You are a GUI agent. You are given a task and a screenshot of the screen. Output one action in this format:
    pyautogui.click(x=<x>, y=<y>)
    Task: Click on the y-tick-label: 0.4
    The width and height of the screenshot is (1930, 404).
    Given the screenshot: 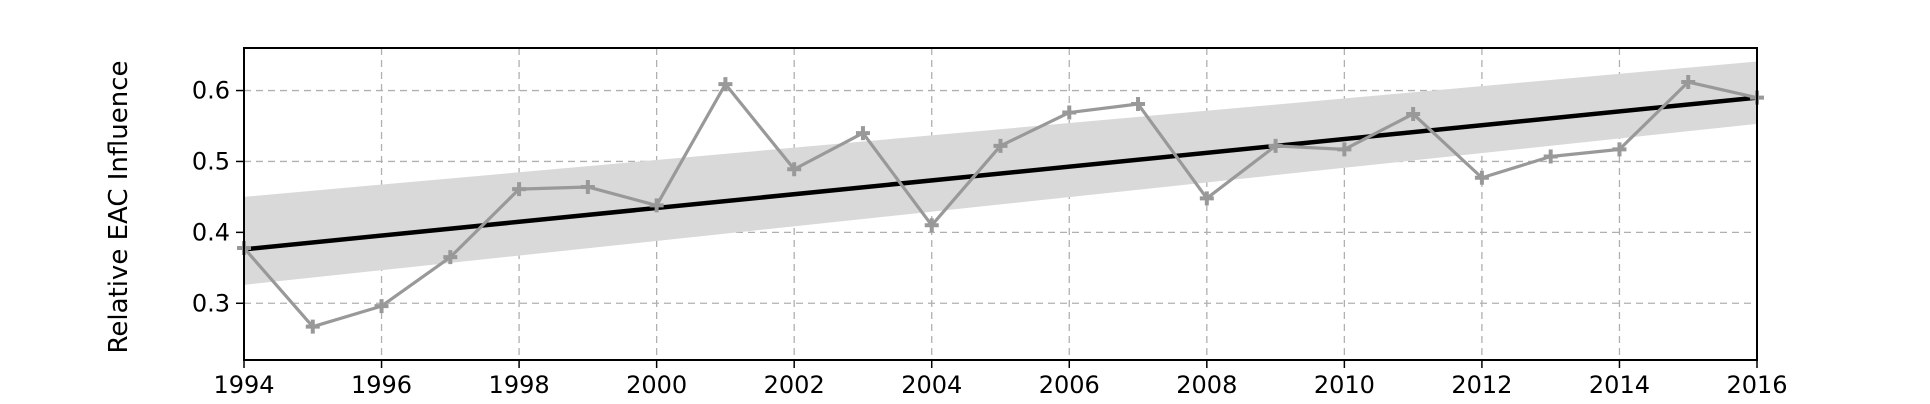 What is the action you would take?
    pyautogui.click(x=211, y=232)
    